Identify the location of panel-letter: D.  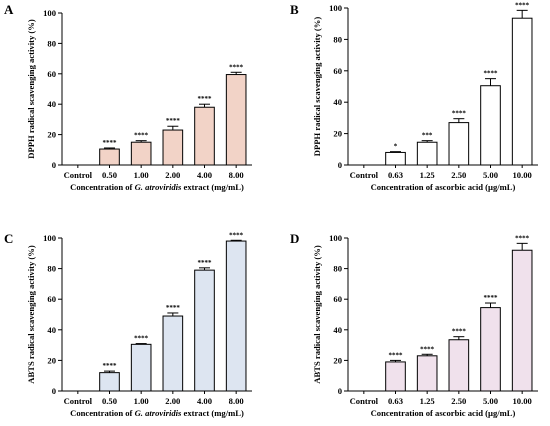
(294, 238).